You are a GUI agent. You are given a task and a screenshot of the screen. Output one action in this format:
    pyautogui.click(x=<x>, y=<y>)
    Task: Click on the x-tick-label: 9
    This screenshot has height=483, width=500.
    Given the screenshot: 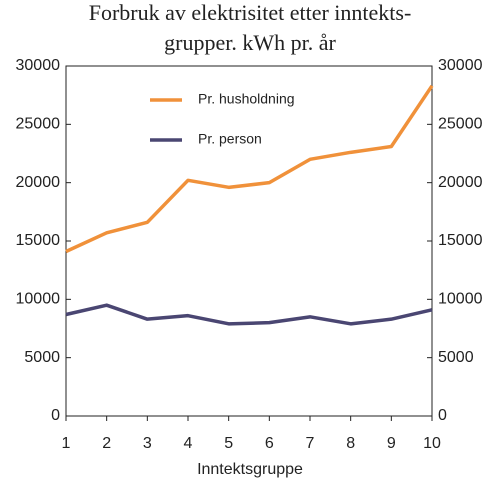 What is the action you would take?
    pyautogui.click(x=391, y=443)
    